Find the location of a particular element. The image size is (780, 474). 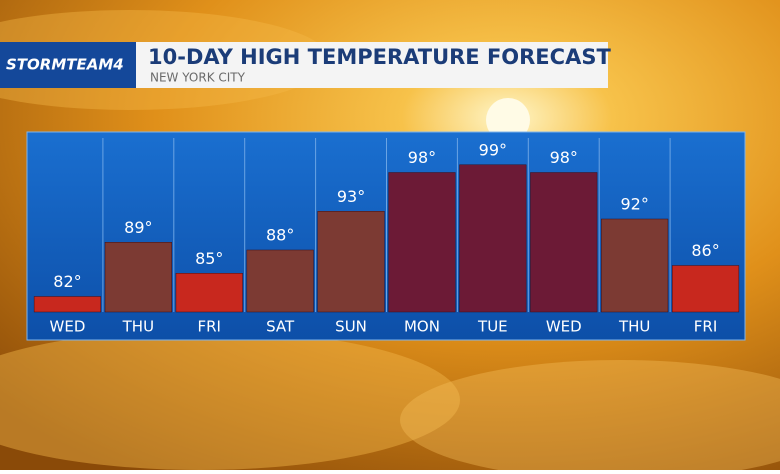

title-box is located at coordinates (372, 65).